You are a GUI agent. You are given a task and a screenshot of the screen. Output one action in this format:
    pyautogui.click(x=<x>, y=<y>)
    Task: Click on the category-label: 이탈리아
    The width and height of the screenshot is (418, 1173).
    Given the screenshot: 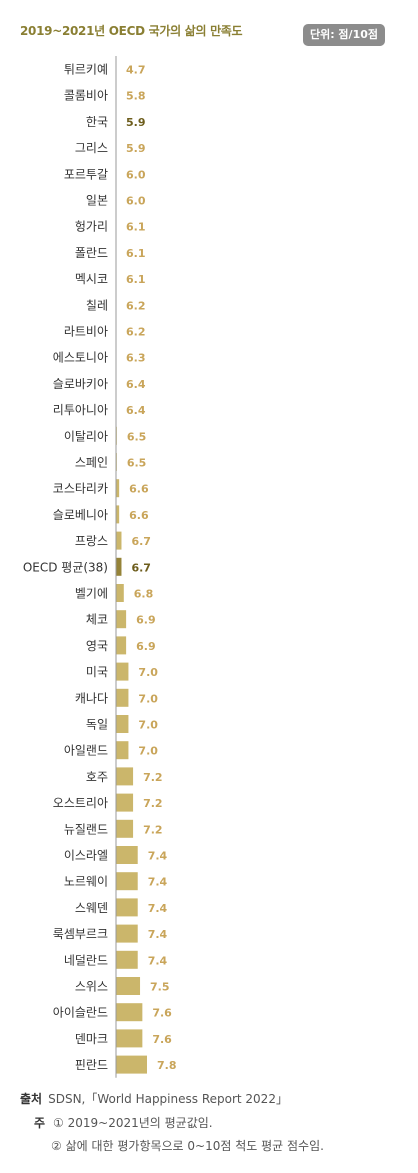 What is the action you would take?
    pyautogui.click(x=86, y=436)
    